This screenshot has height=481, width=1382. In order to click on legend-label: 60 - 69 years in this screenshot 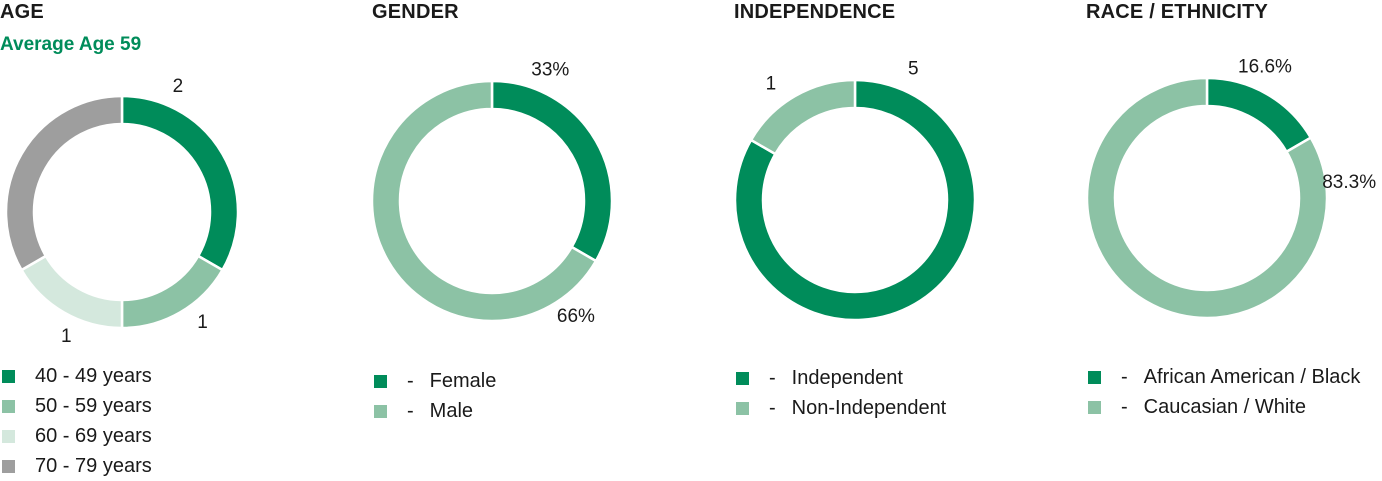, I will do `click(93, 435)`.